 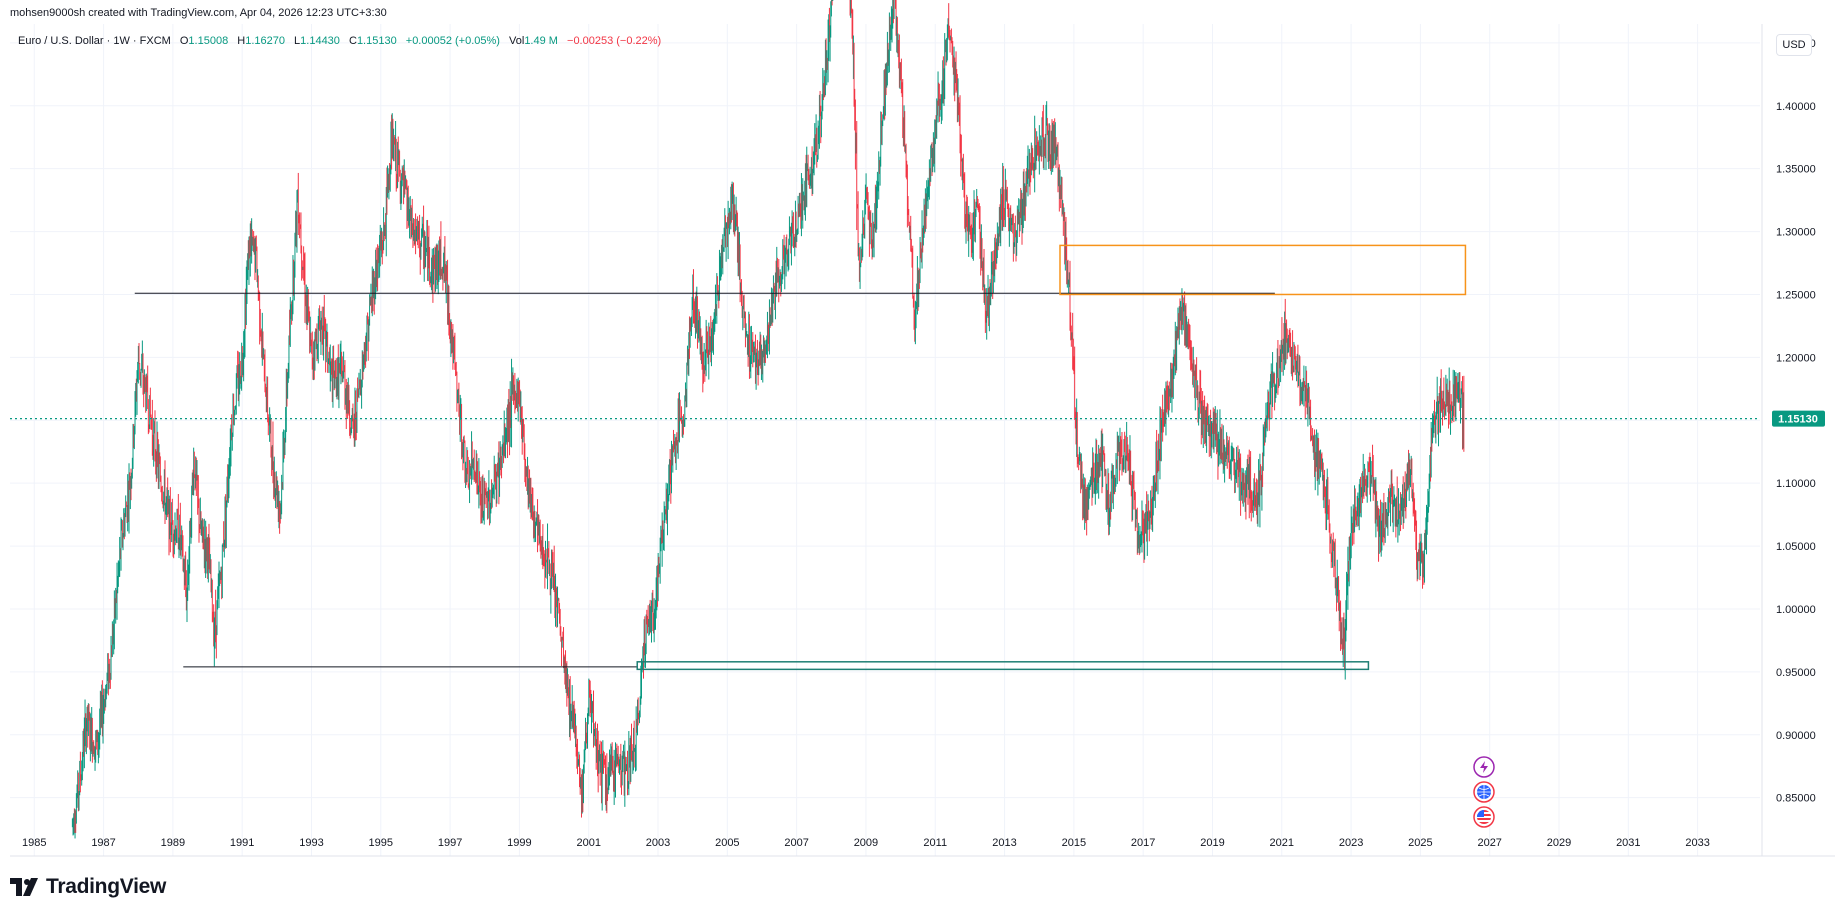 I want to click on close-label: C, so click(x=352, y=41).